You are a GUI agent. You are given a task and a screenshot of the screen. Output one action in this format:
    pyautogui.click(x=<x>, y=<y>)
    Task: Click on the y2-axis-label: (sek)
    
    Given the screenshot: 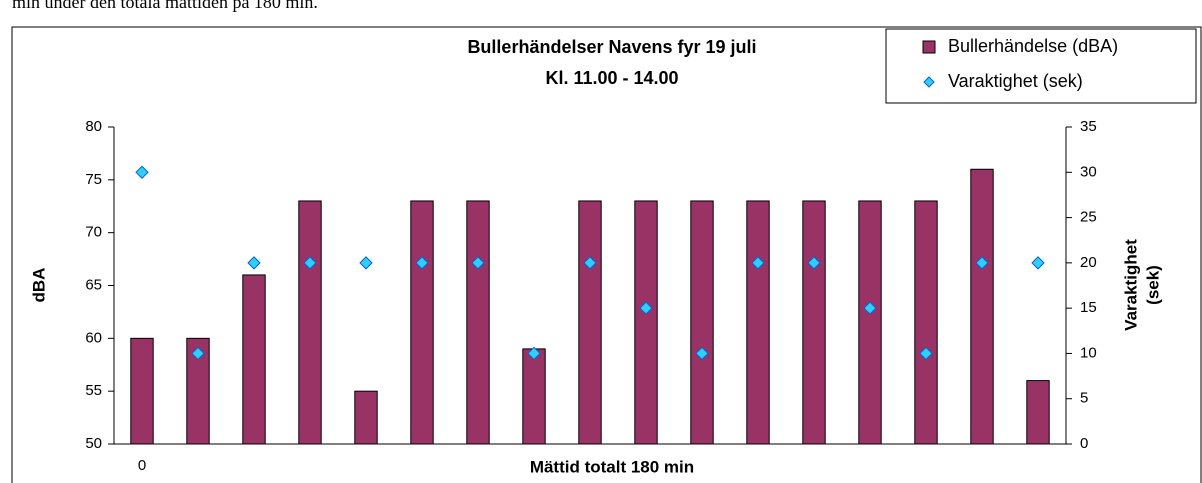 What is the action you would take?
    pyautogui.click(x=1152, y=285)
    